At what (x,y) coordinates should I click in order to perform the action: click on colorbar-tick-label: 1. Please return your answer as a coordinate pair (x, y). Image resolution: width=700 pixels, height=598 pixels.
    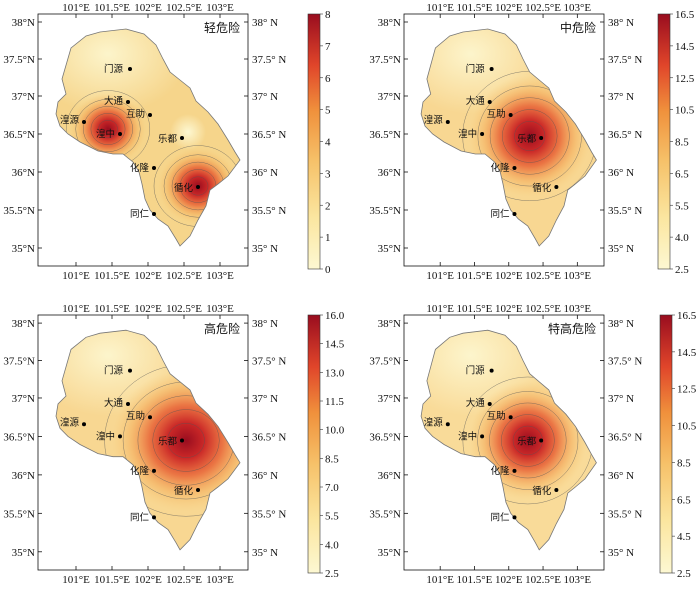
    Looking at the image, I should click on (328, 238).